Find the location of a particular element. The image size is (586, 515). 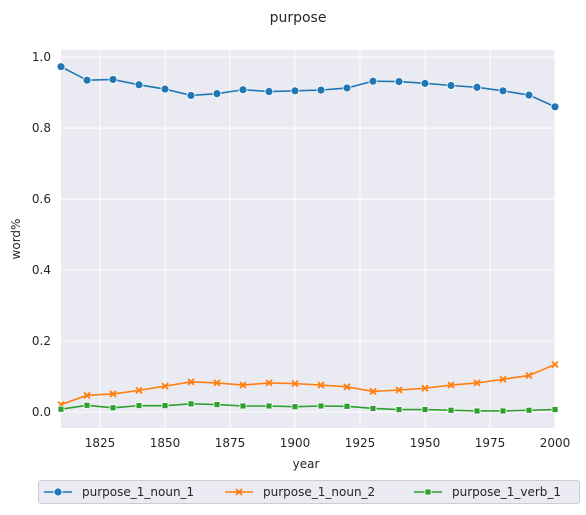

y-tick-label: 0.2 is located at coordinates (41, 341).